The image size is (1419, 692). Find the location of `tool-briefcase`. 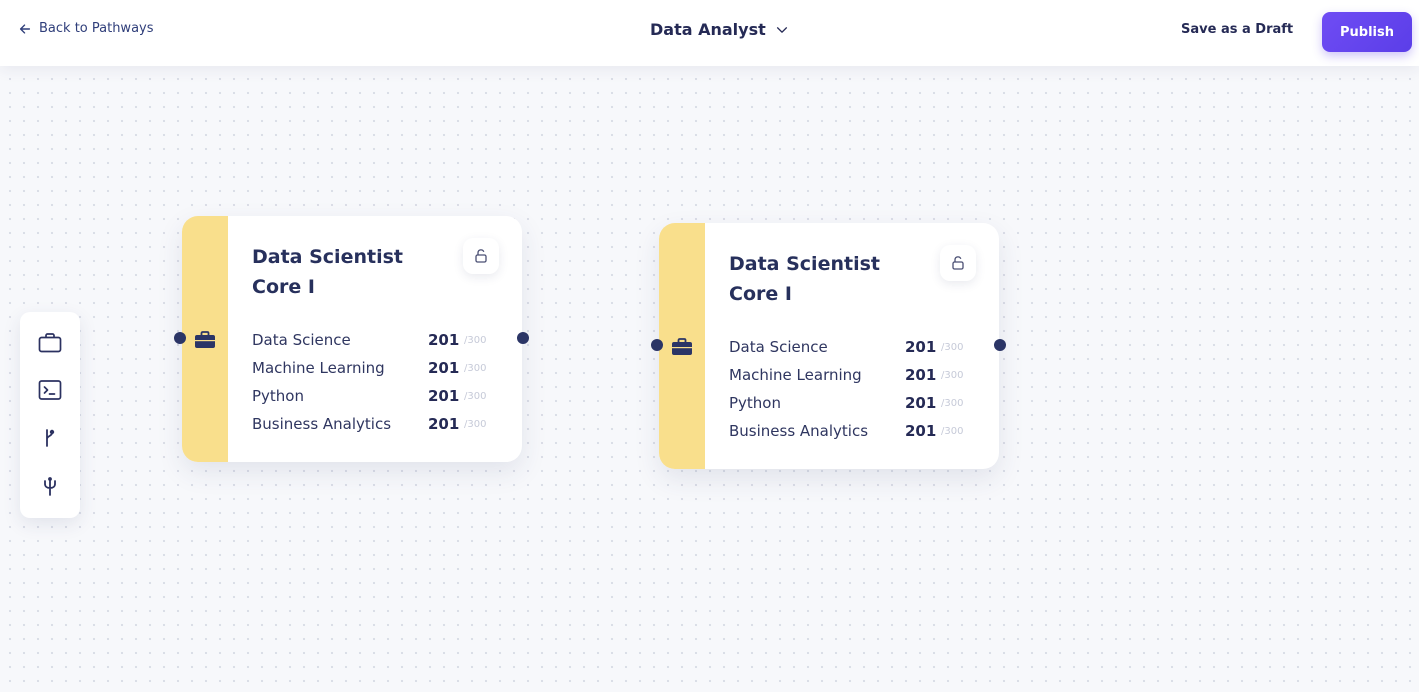

tool-briefcase is located at coordinates (50, 343).